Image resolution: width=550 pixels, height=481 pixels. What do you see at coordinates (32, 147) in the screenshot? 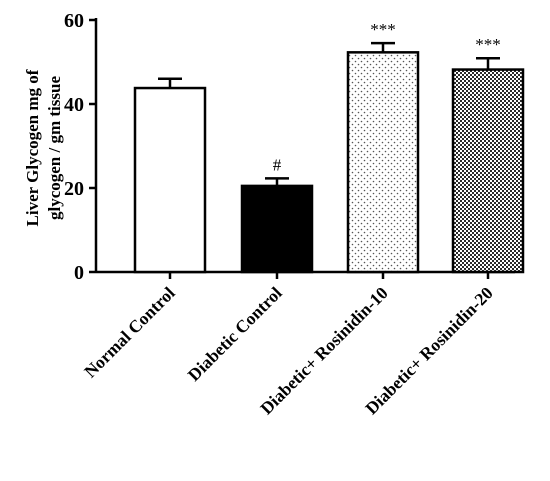
I see `y-axis-label-line-1: Liver Glycogen mg of` at bounding box center [32, 147].